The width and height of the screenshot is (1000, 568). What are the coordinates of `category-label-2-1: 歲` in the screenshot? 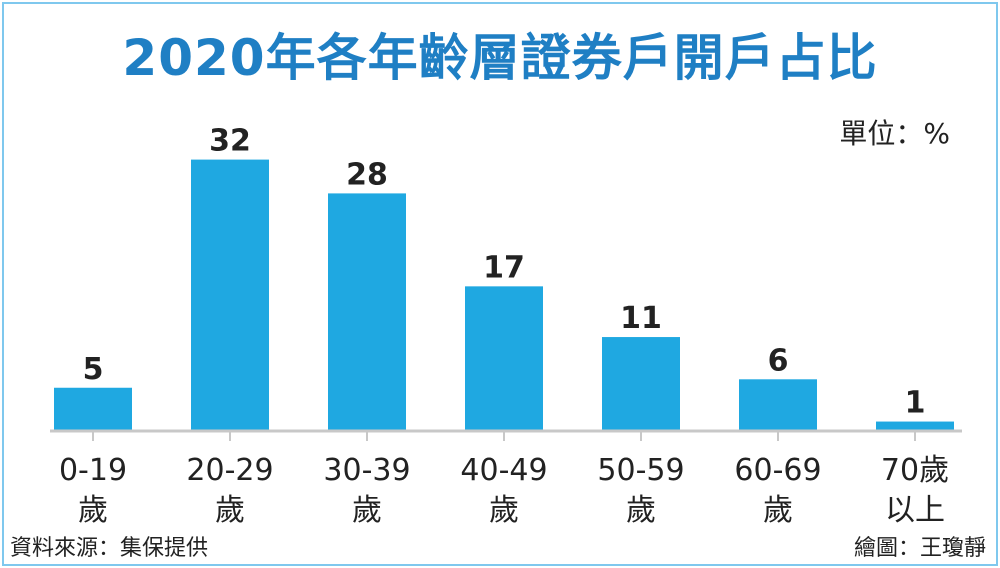 It's located at (367, 510).